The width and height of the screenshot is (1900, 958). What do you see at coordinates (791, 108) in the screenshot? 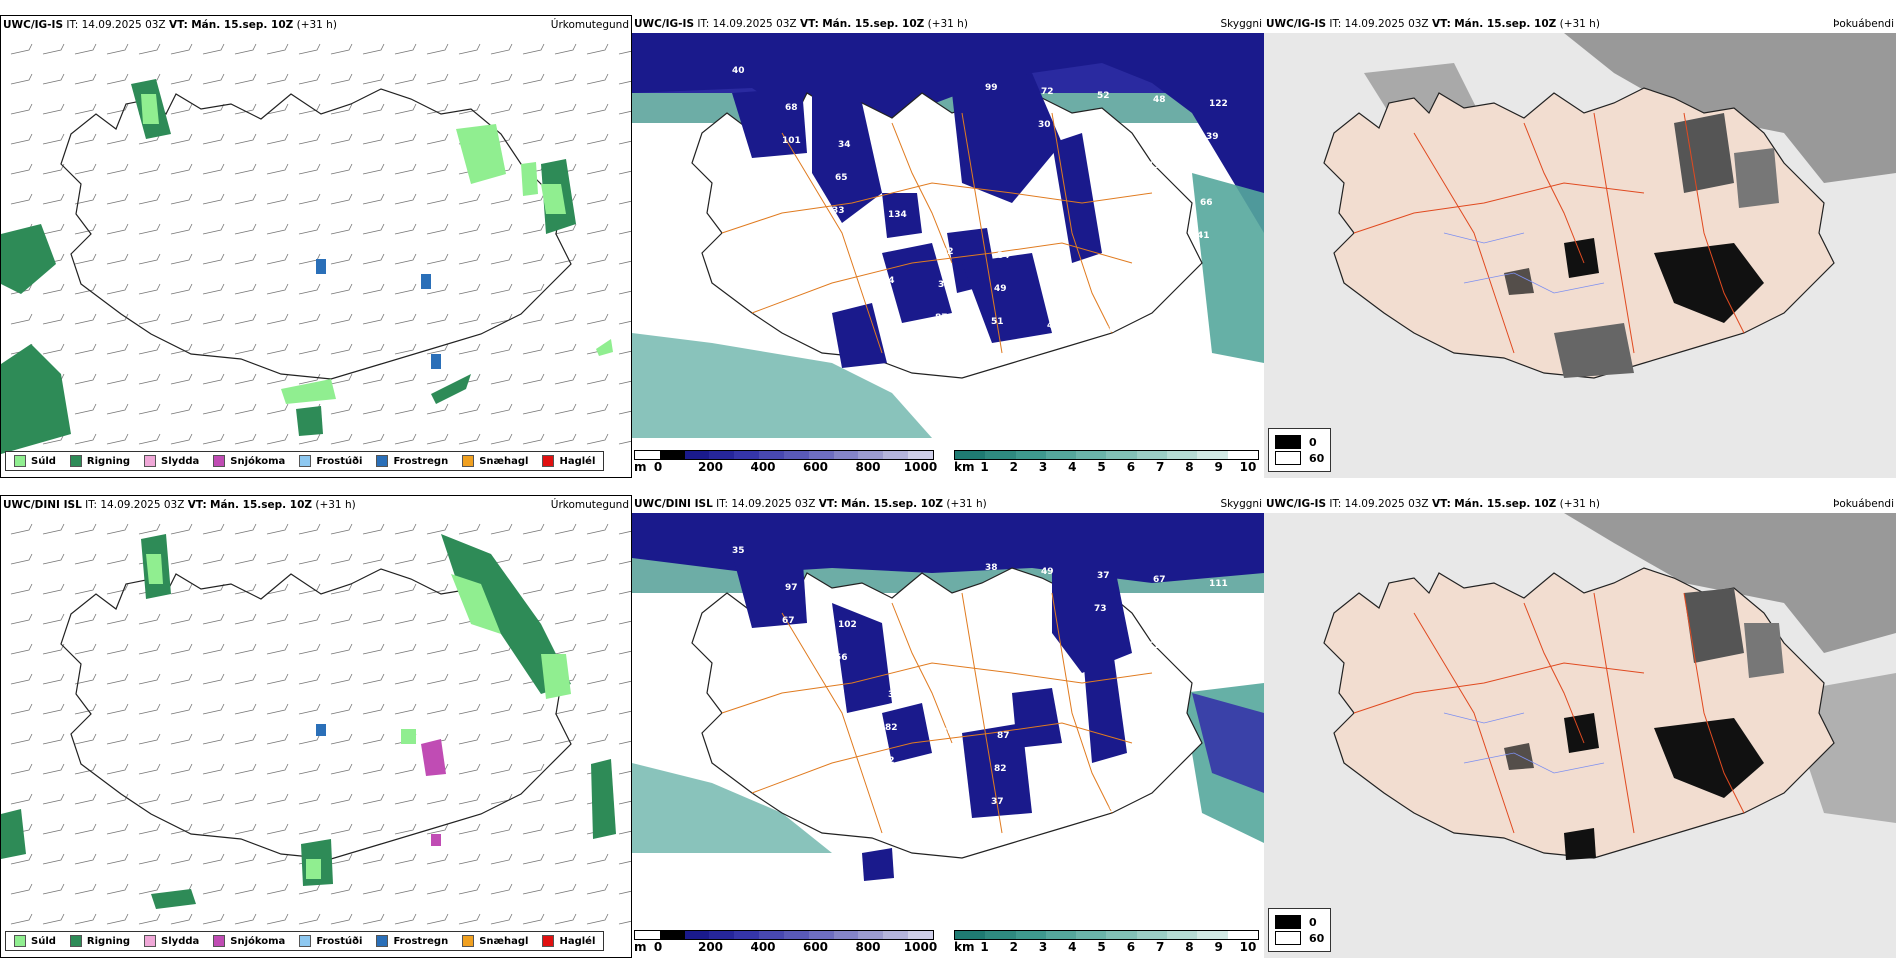
I see `cloud-base-label: 68` at bounding box center [791, 108].